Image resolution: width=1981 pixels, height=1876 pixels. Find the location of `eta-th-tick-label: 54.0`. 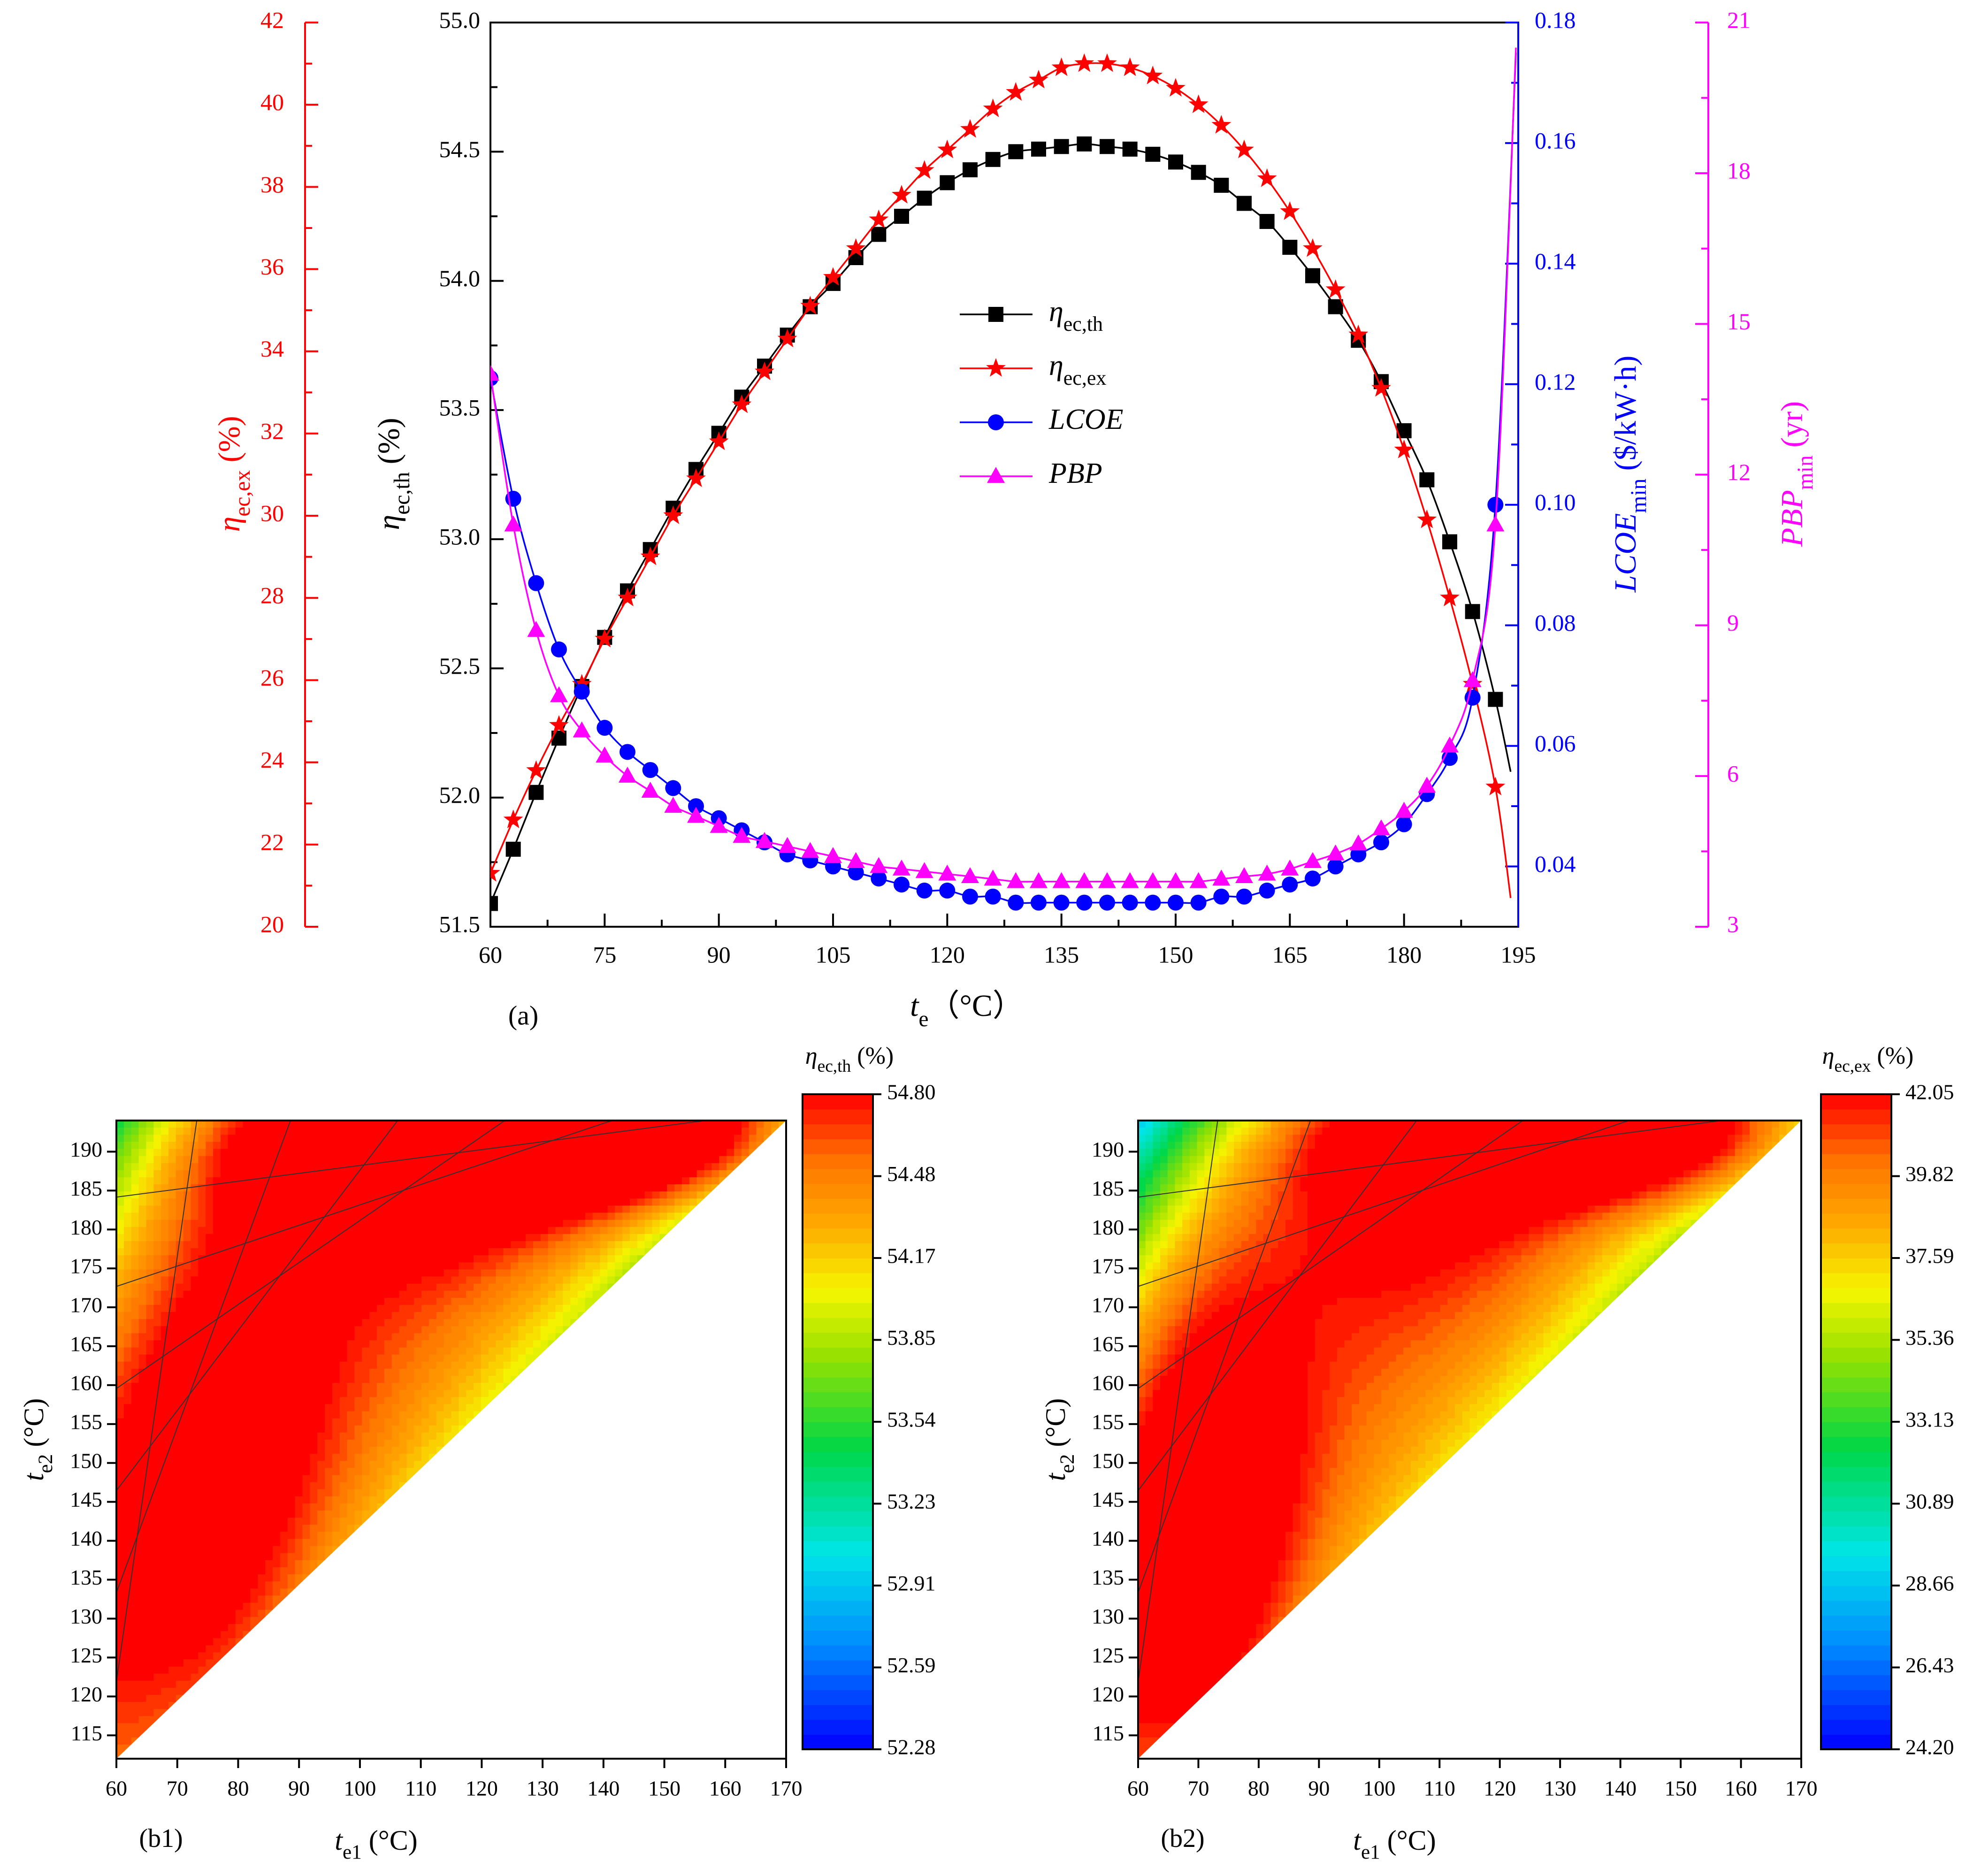

eta-th-tick-label: 54.0 is located at coordinates (460, 278).